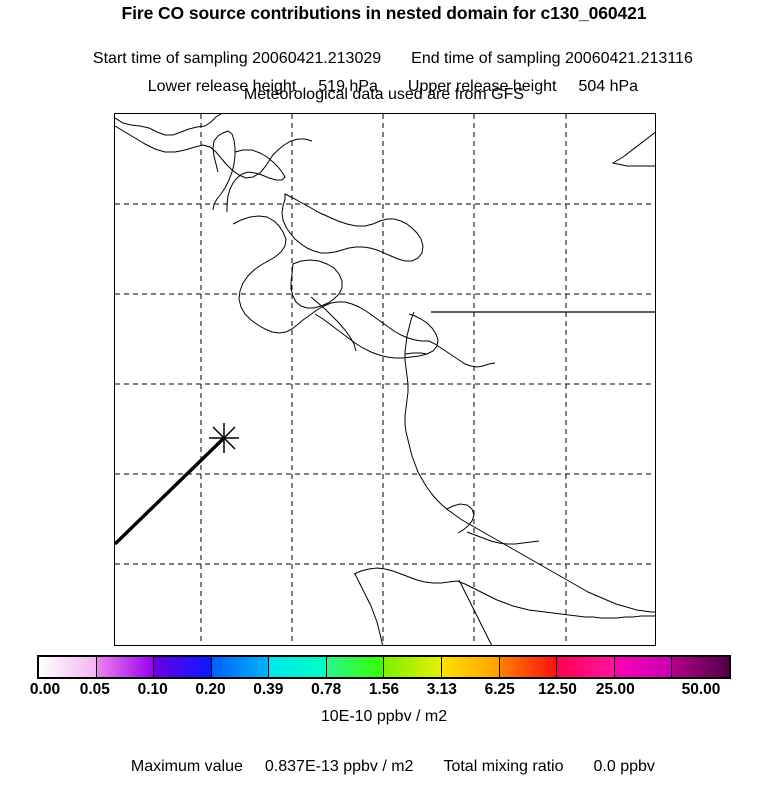  What do you see at coordinates (265, 274) in the screenshot?
I see `coastline-olympic-peninsula` at bounding box center [265, 274].